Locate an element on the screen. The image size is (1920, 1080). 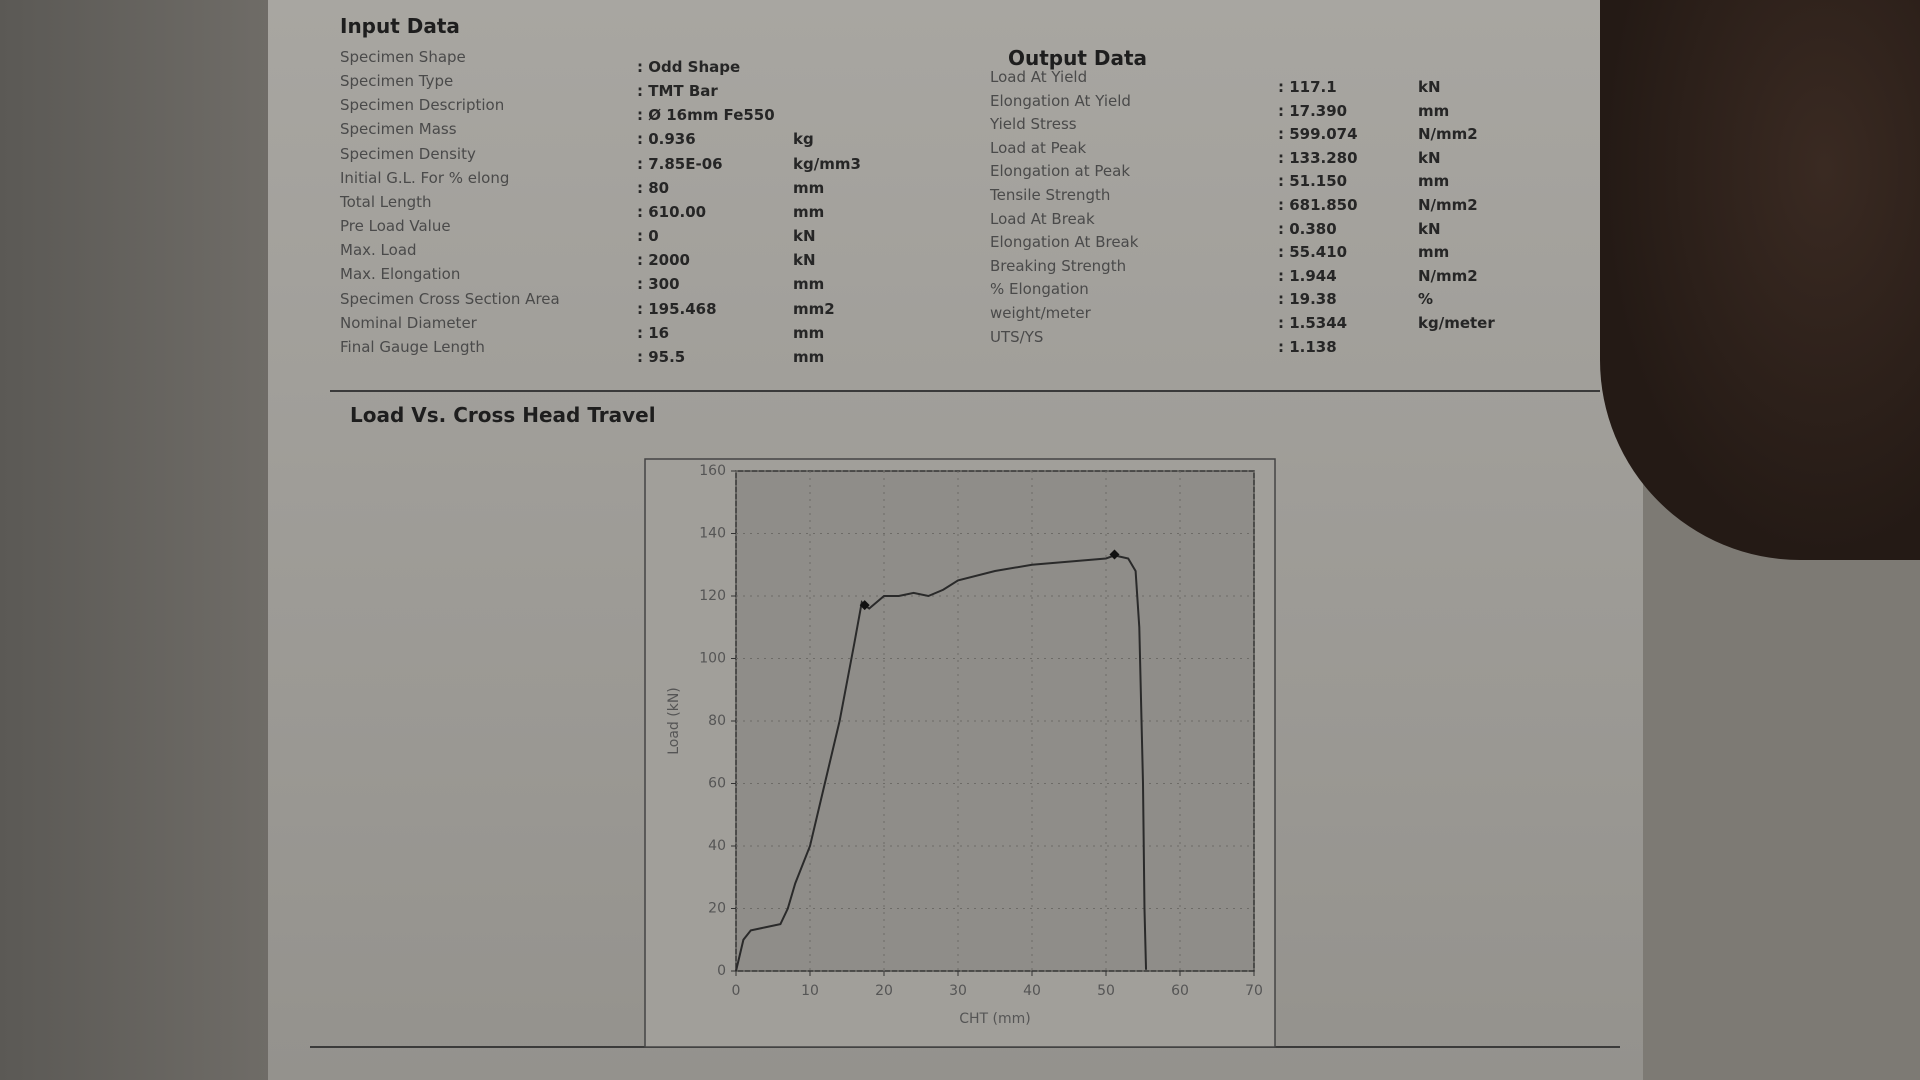
row-label: Max. Load is located at coordinates (378, 250).